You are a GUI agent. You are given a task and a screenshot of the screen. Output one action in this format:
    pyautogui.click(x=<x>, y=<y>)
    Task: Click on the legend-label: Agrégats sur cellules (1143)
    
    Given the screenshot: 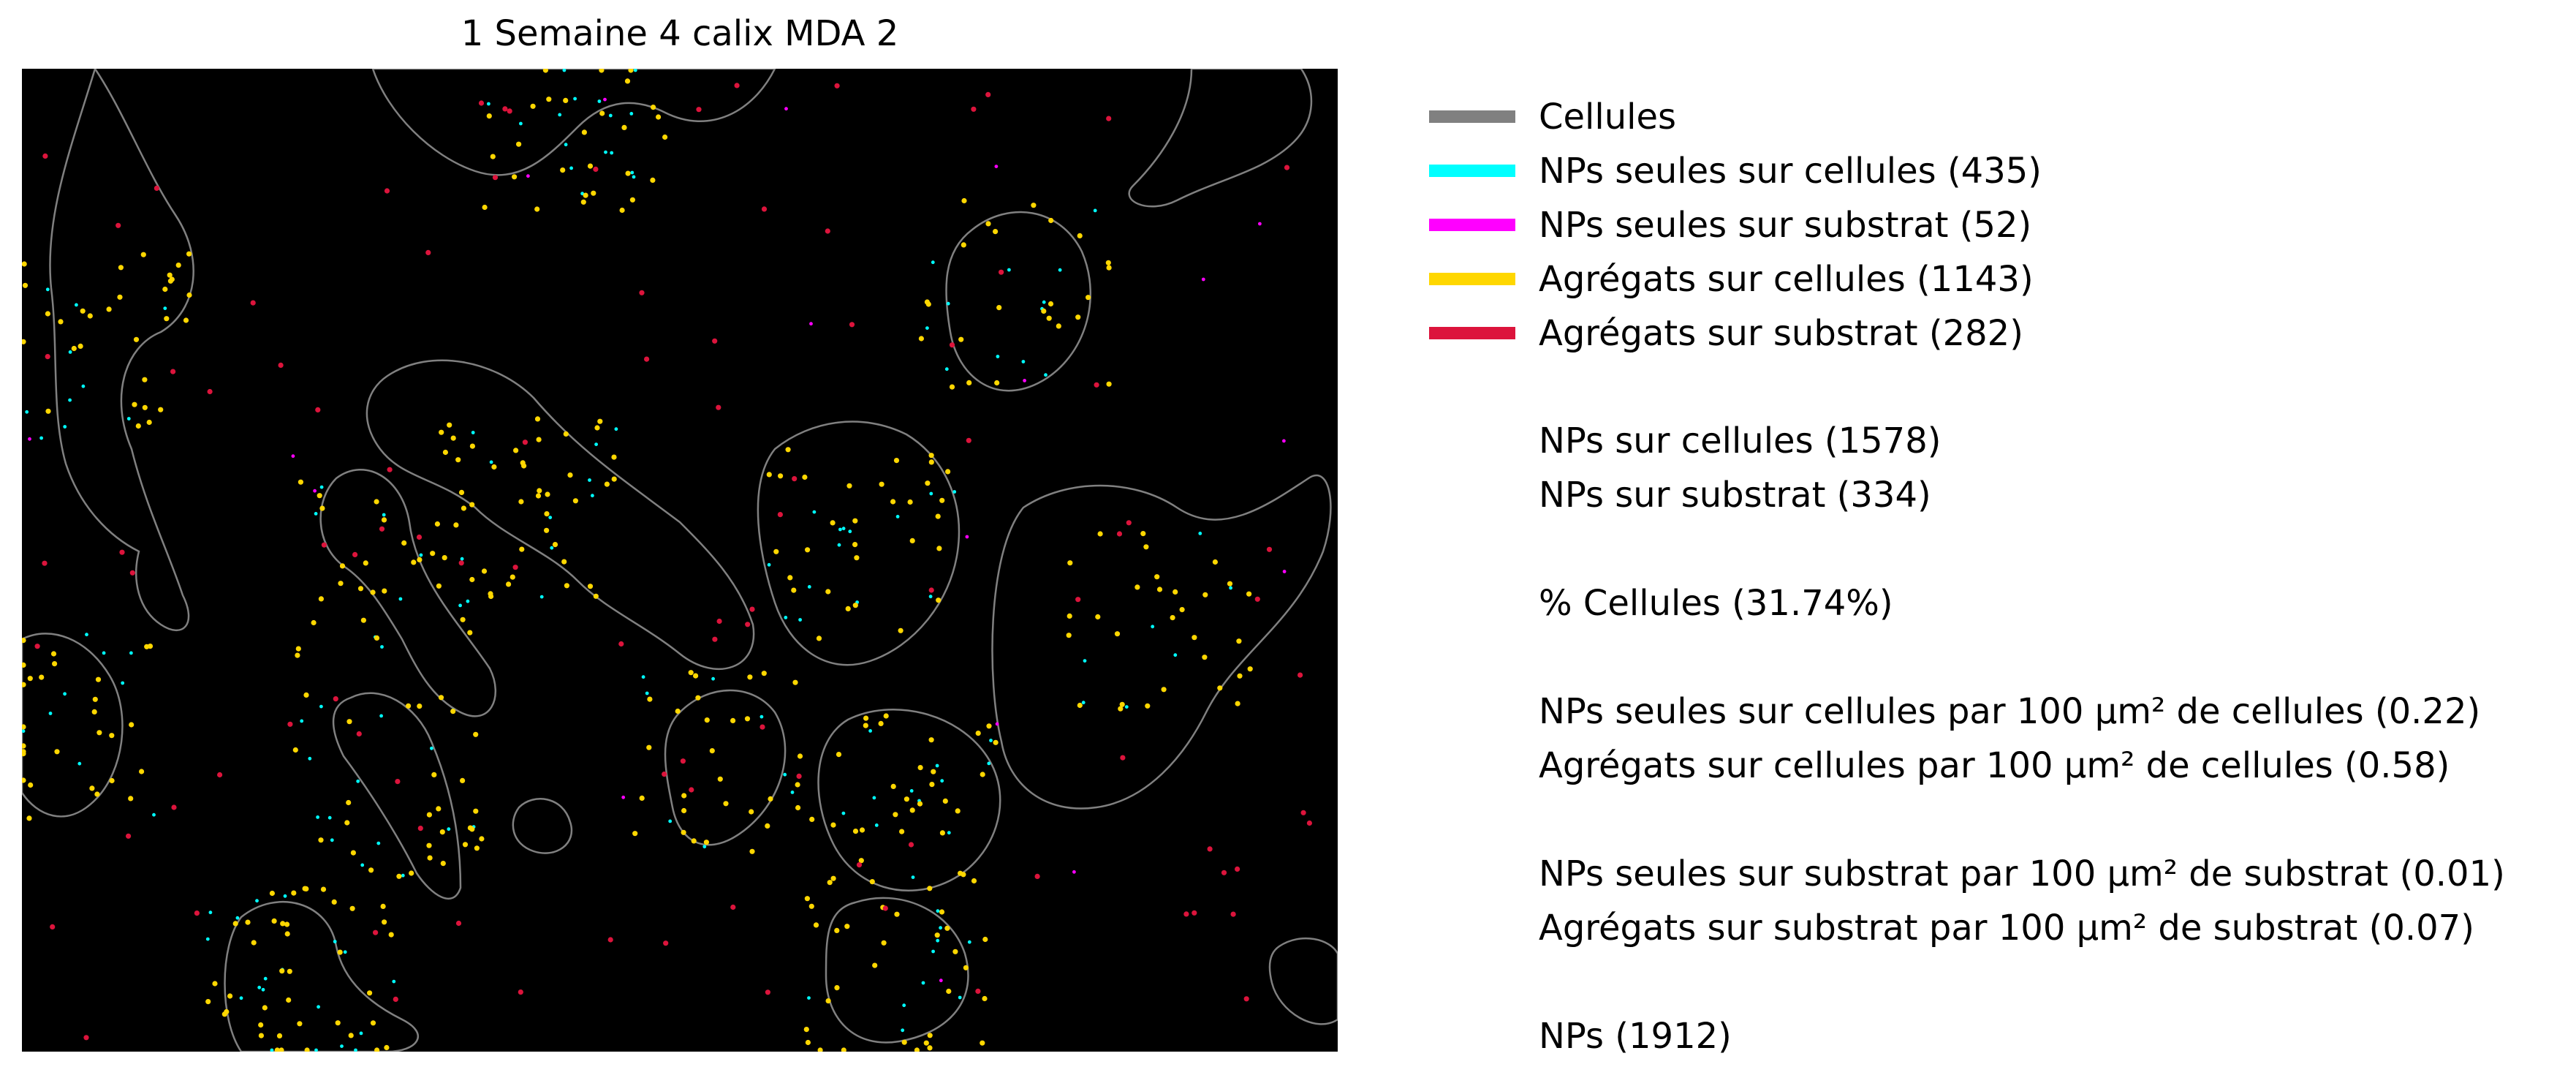 What is the action you would take?
    pyautogui.click(x=1786, y=279)
    